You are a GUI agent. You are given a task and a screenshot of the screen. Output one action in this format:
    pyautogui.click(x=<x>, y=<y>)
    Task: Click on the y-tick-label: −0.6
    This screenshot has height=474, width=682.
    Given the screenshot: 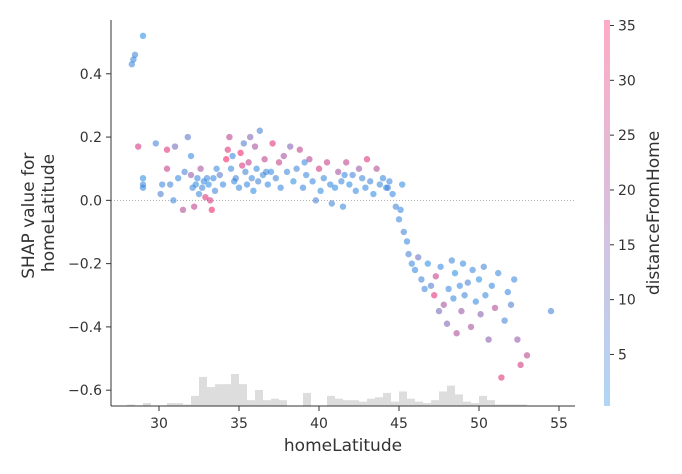 What is the action you would take?
    pyautogui.click(x=85, y=391)
    